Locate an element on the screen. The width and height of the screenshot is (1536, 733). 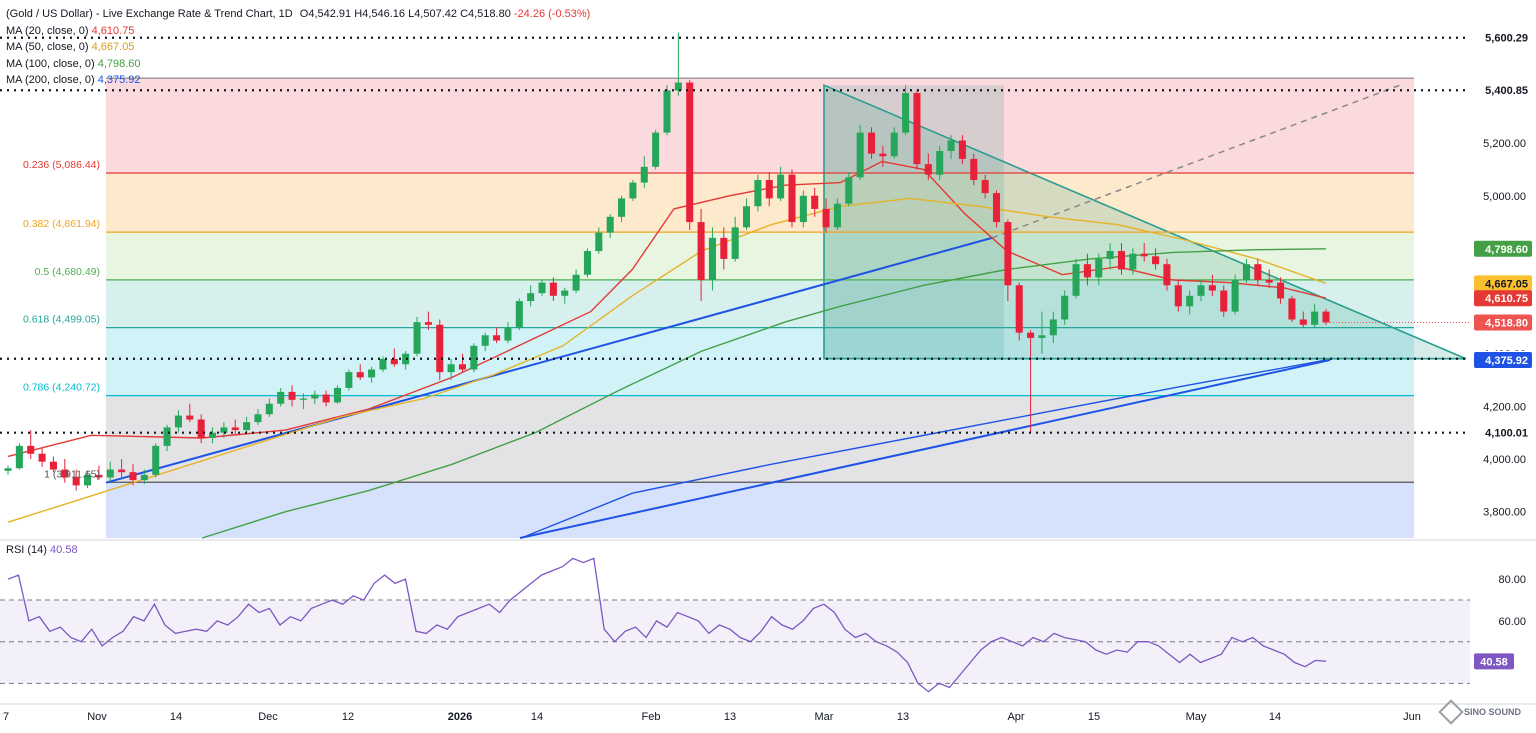
price-tick-label: 4,200.00 is located at coordinates (1504, 407).